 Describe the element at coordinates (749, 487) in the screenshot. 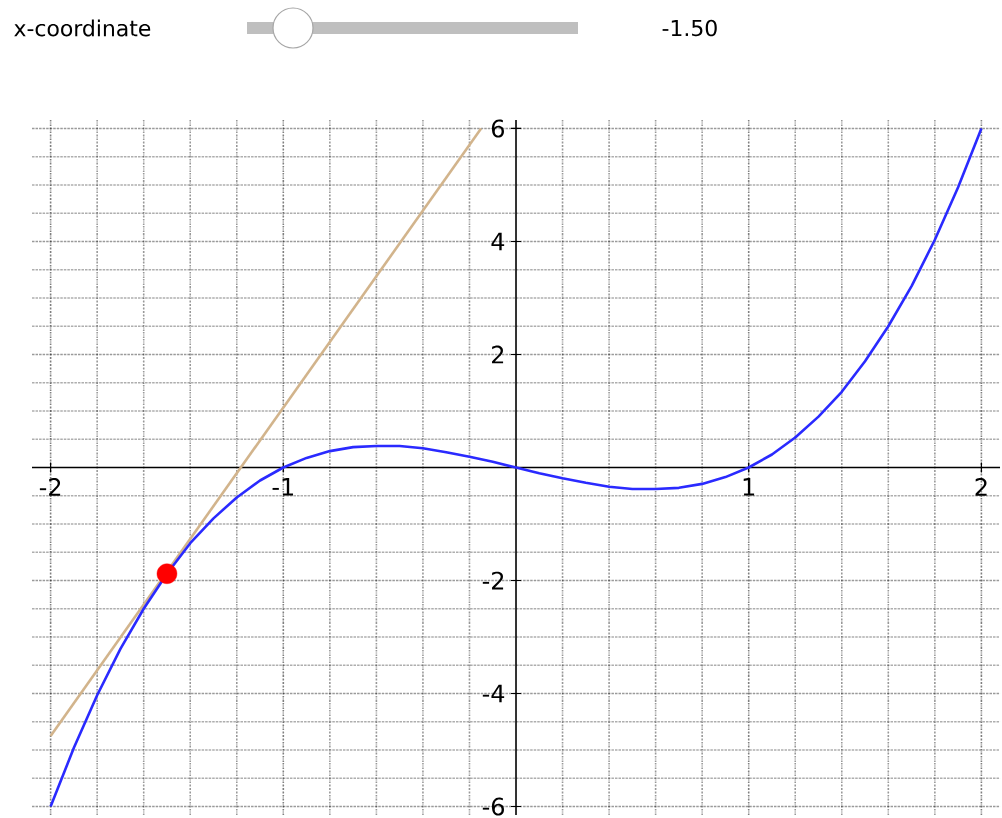

I see `x-tick-label: 1` at that location.